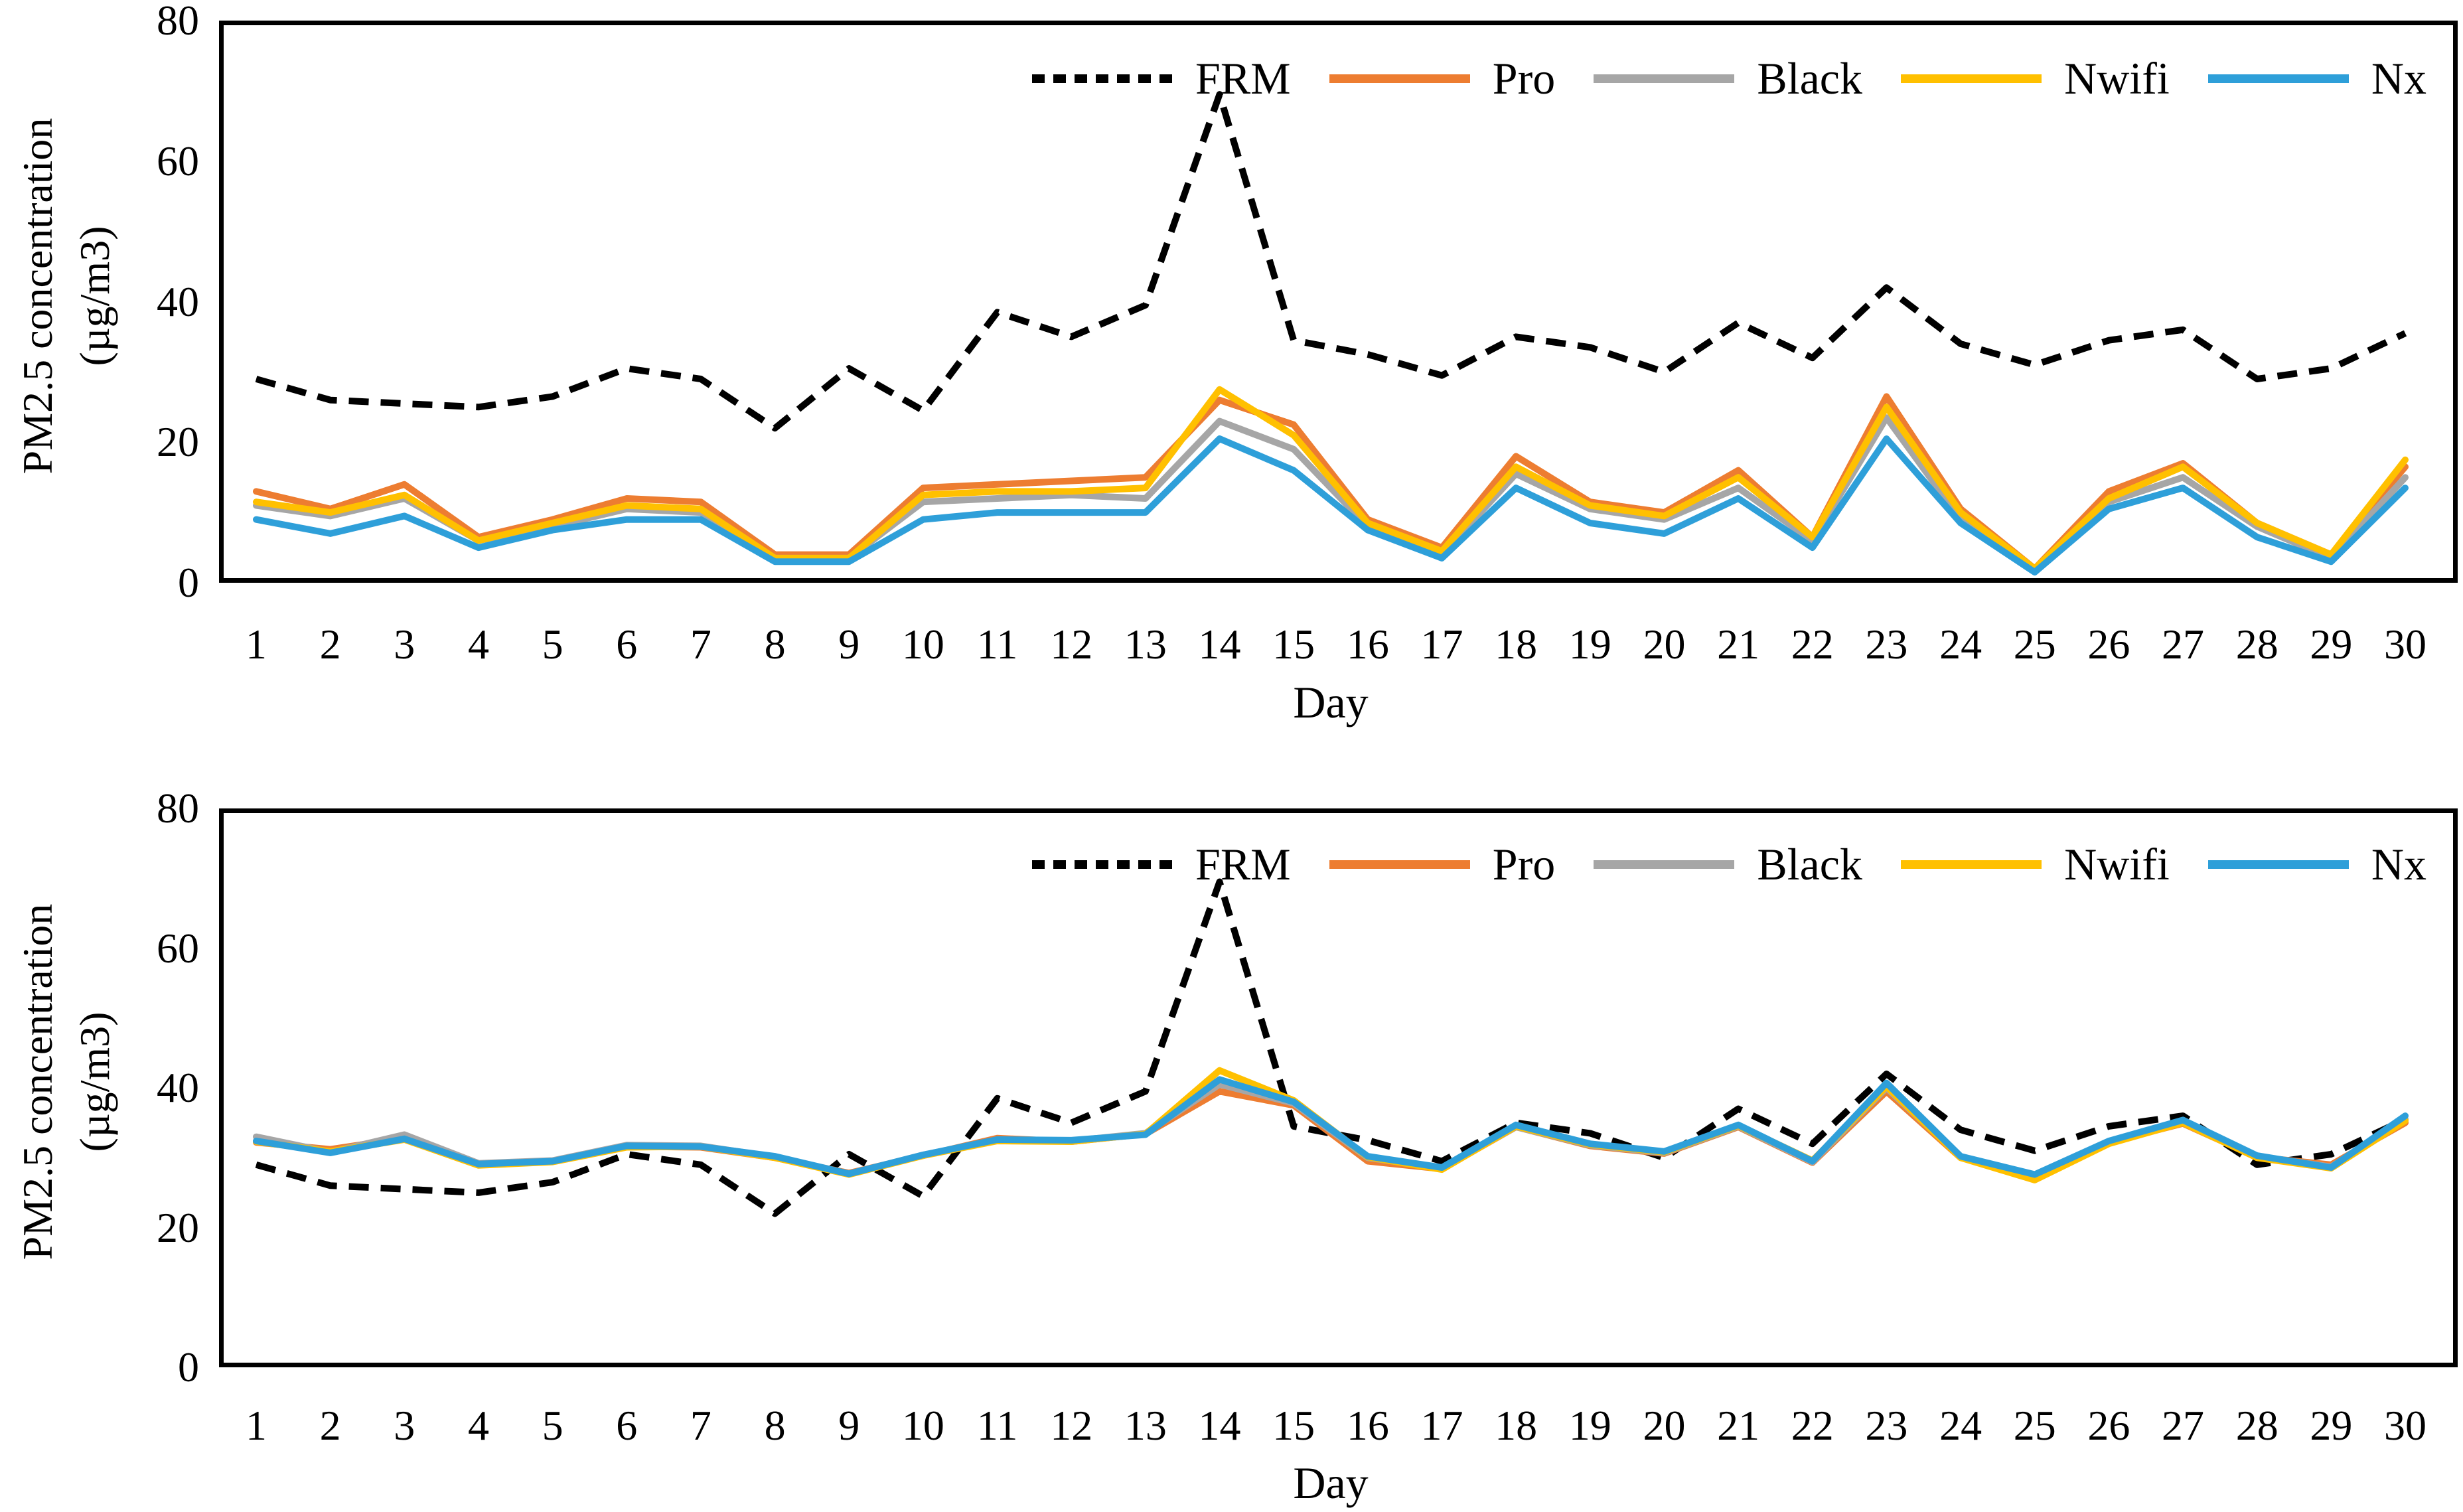  I want to click on x-tick-label: 15, so click(1293, 644).